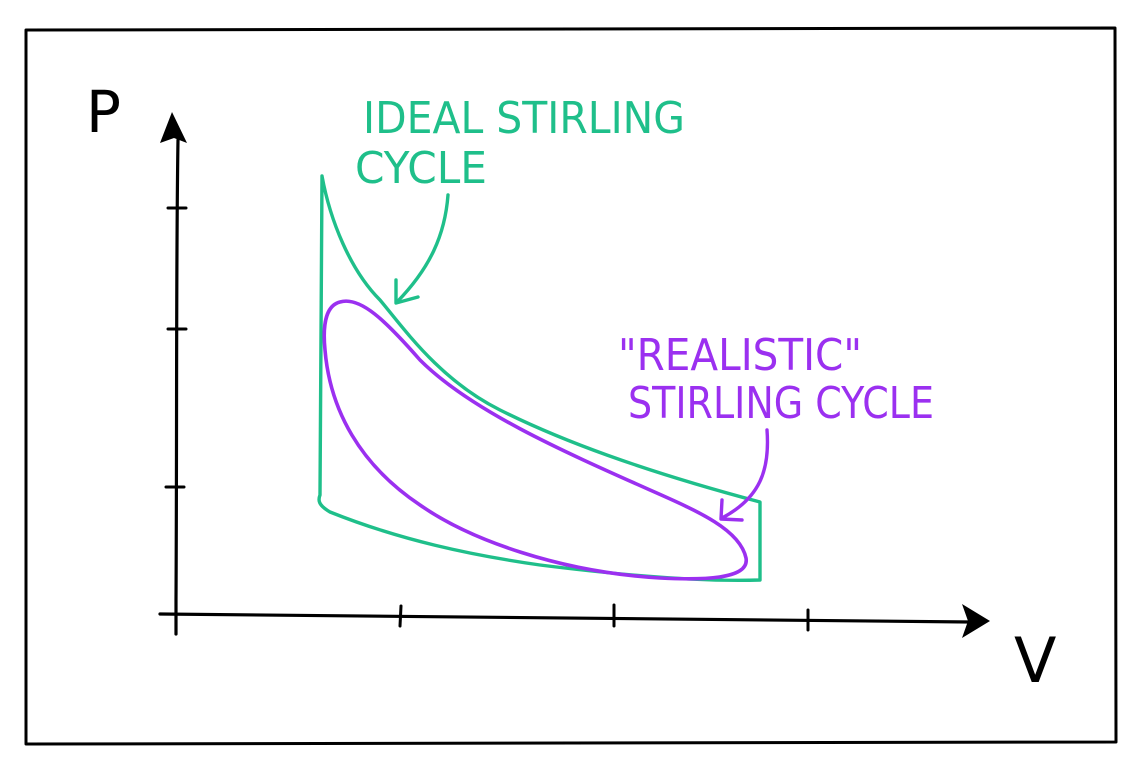 The image size is (1141, 770). I want to click on volume-axis-arrow-icon, so click(976, 621).